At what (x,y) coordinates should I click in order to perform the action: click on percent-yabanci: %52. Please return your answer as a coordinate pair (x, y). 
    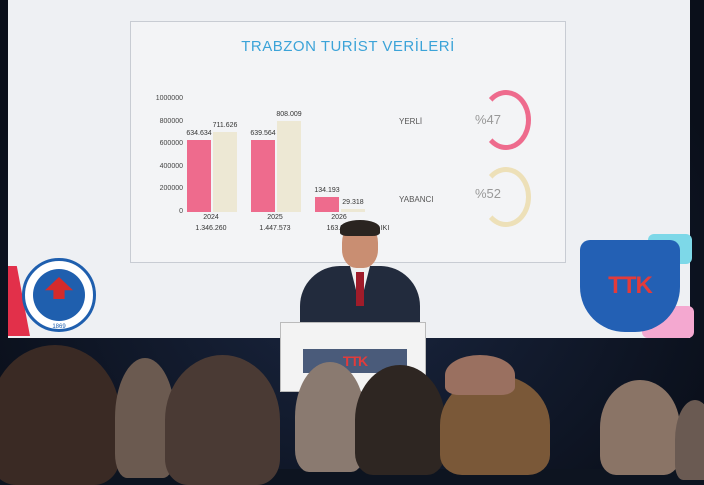
    Looking at the image, I should click on (488, 193).